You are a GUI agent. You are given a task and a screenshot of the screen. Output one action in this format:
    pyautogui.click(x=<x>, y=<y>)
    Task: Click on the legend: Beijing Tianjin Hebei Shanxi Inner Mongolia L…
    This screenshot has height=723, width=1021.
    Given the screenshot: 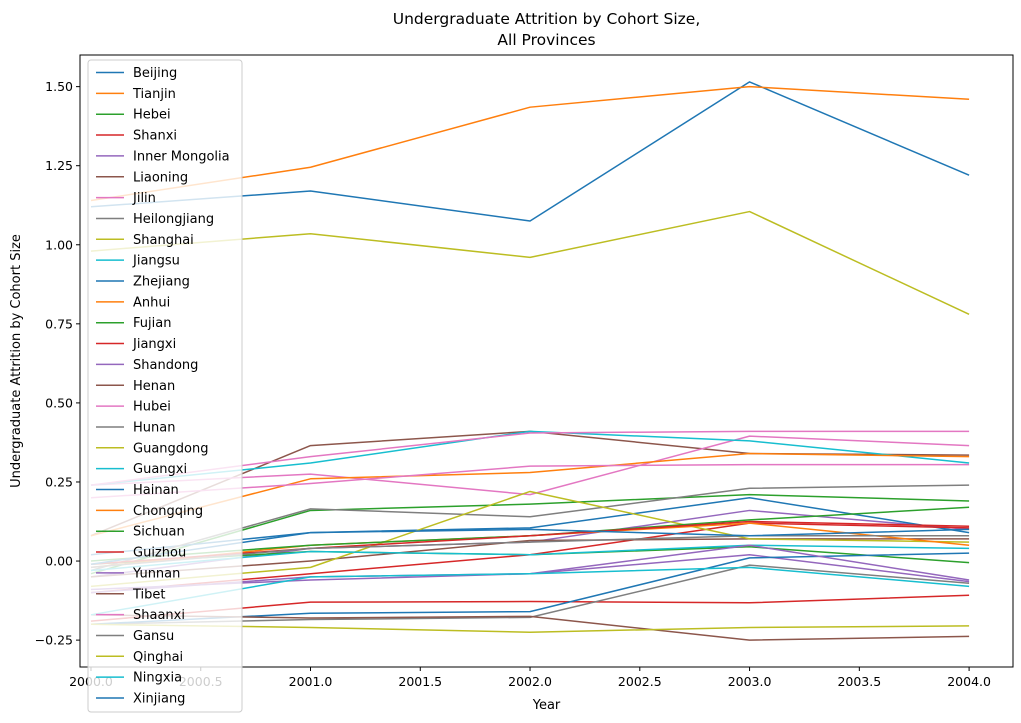 What is the action you would take?
    pyautogui.click(x=165, y=386)
    